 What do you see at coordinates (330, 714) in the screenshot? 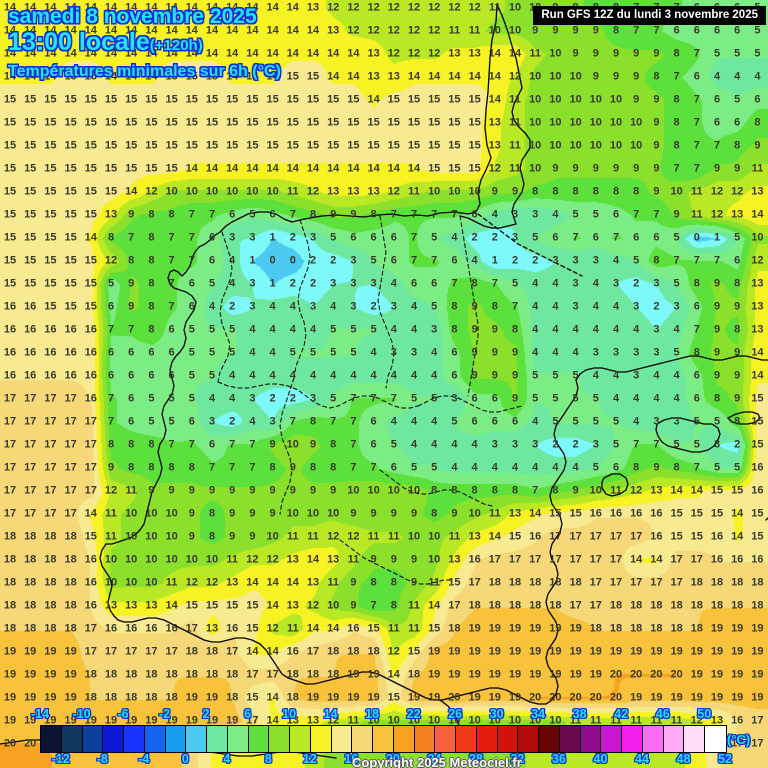
I see `color-scale-tick: 14` at bounding box center [330, 714].